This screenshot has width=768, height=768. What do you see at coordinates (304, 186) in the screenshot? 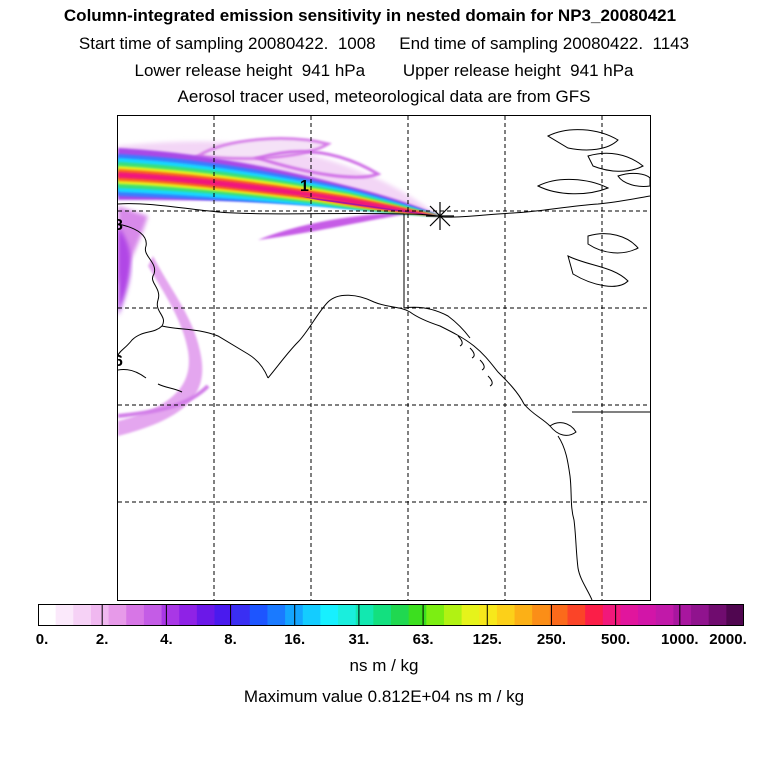
I see `day-label-1: 1` at bounding box center [304, 186].